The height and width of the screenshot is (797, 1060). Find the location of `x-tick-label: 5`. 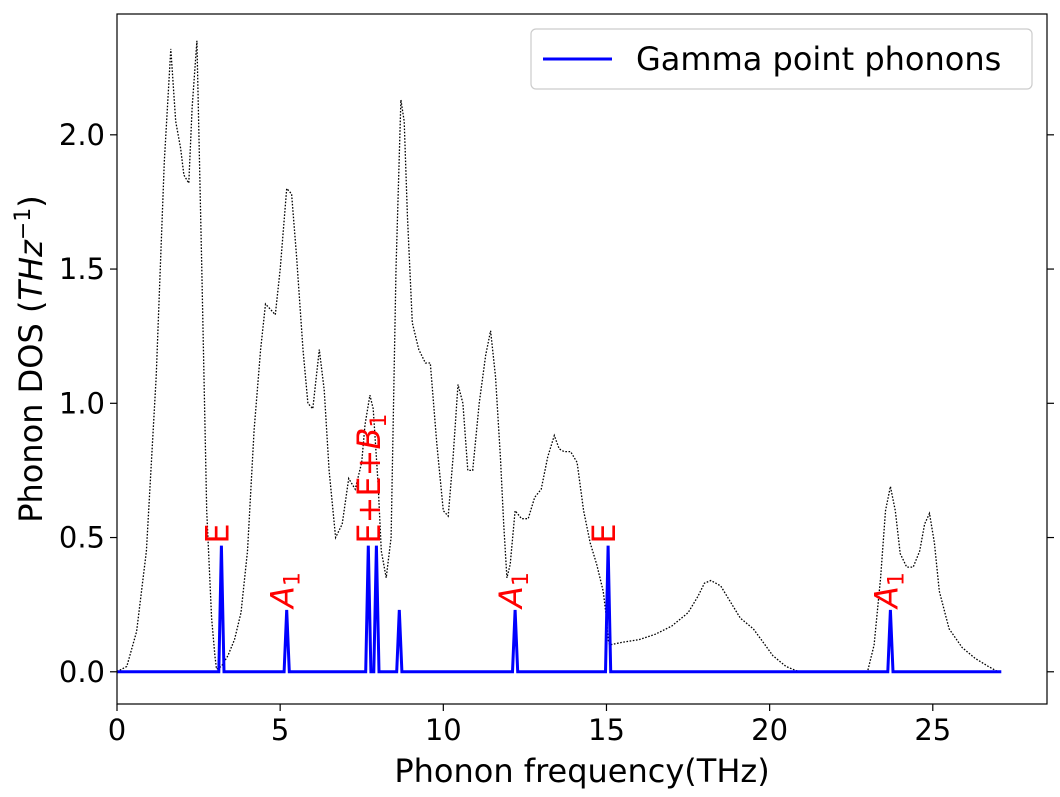

x-tick-label: 5 is located at coordinates (280, 730).